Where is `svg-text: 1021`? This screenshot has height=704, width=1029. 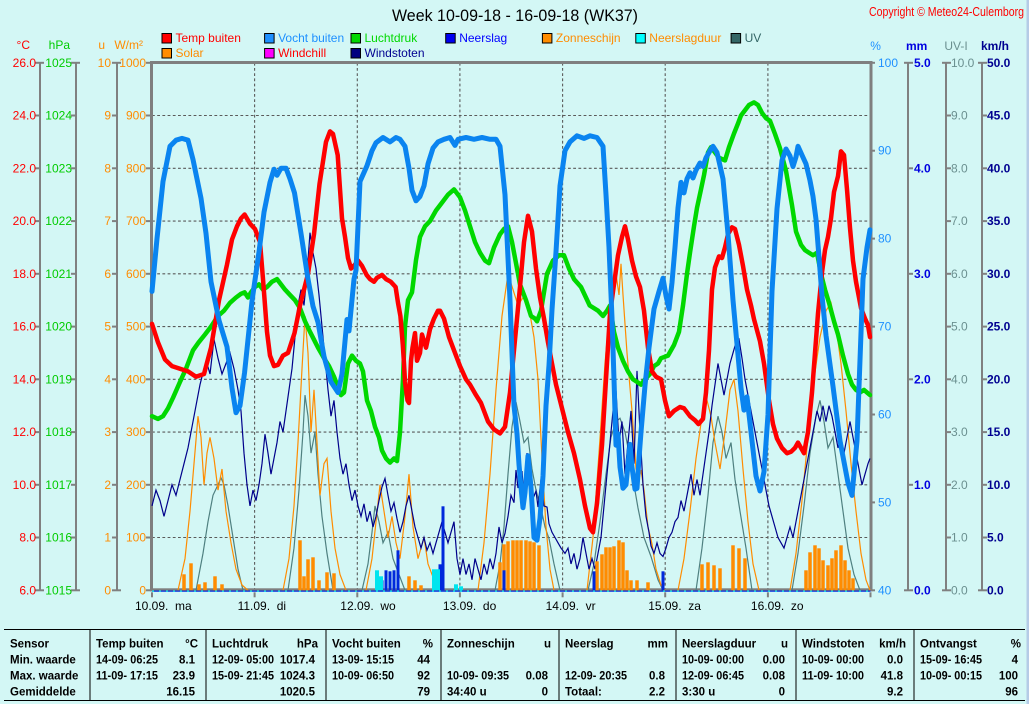 svg-text: 1021 is located at coordinates (58, 274).